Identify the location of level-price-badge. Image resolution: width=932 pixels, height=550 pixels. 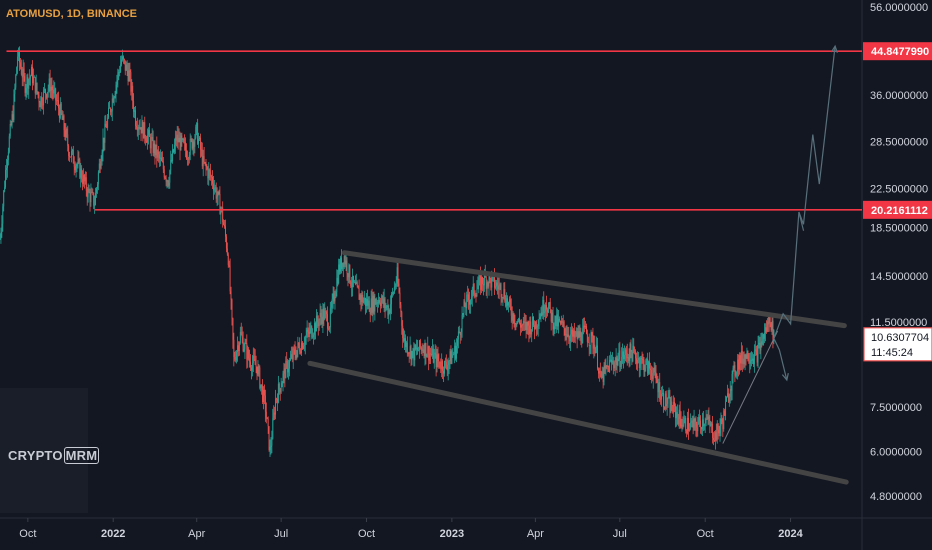
(897, 51).